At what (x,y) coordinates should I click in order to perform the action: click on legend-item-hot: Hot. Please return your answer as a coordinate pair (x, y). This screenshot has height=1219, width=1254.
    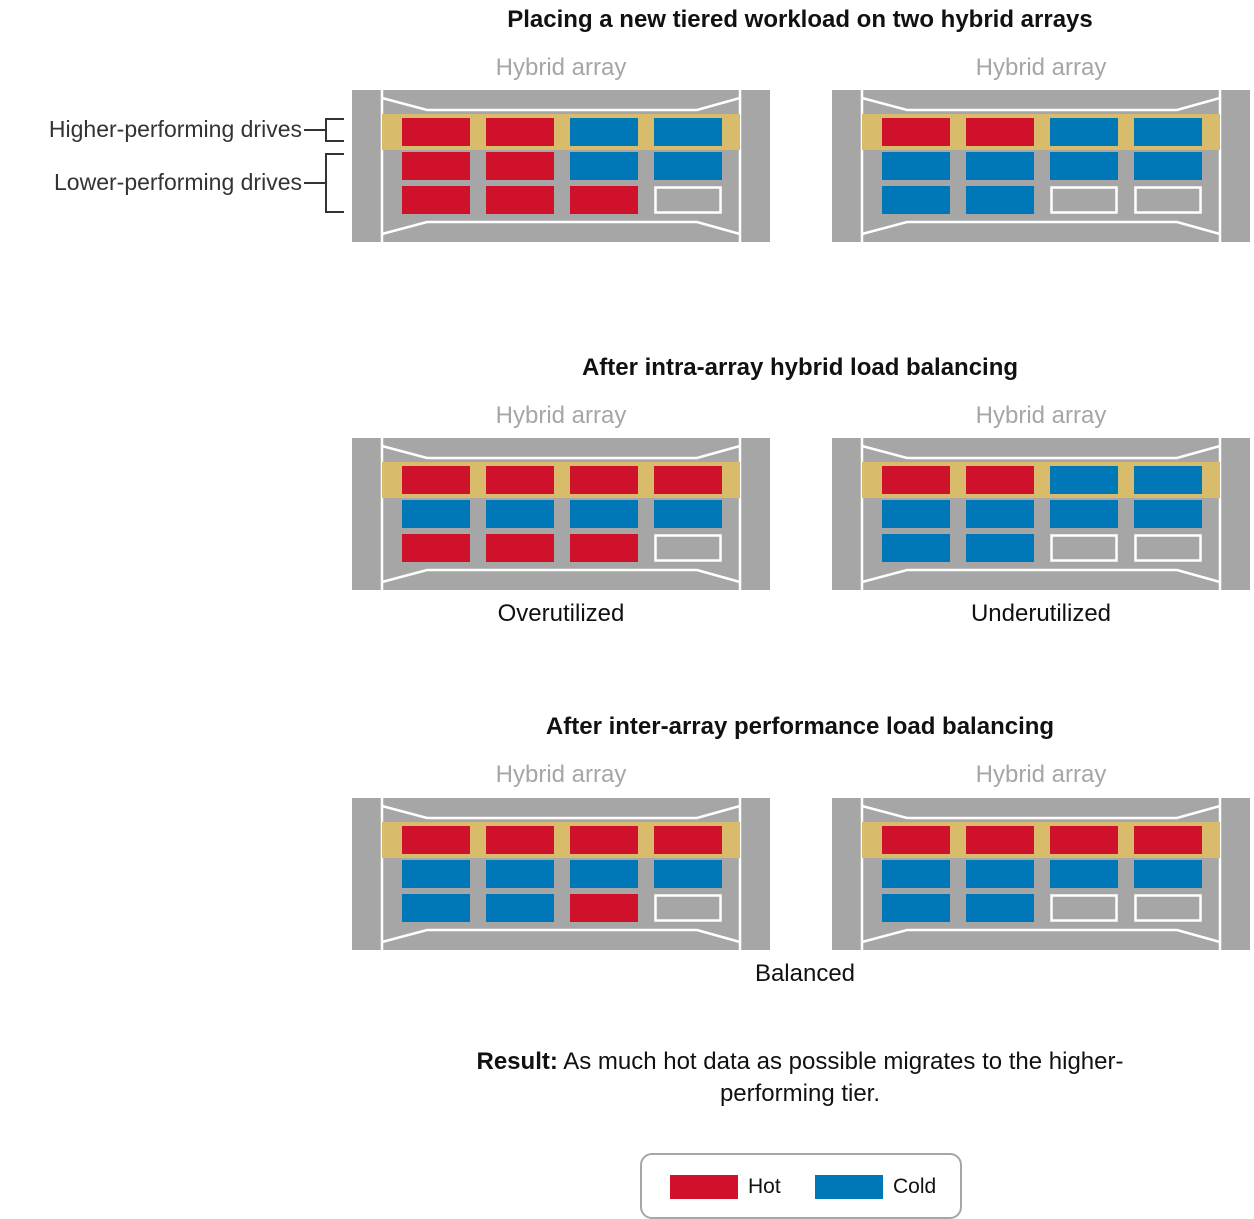
    Looking at the image, I should click on (725, 1187).